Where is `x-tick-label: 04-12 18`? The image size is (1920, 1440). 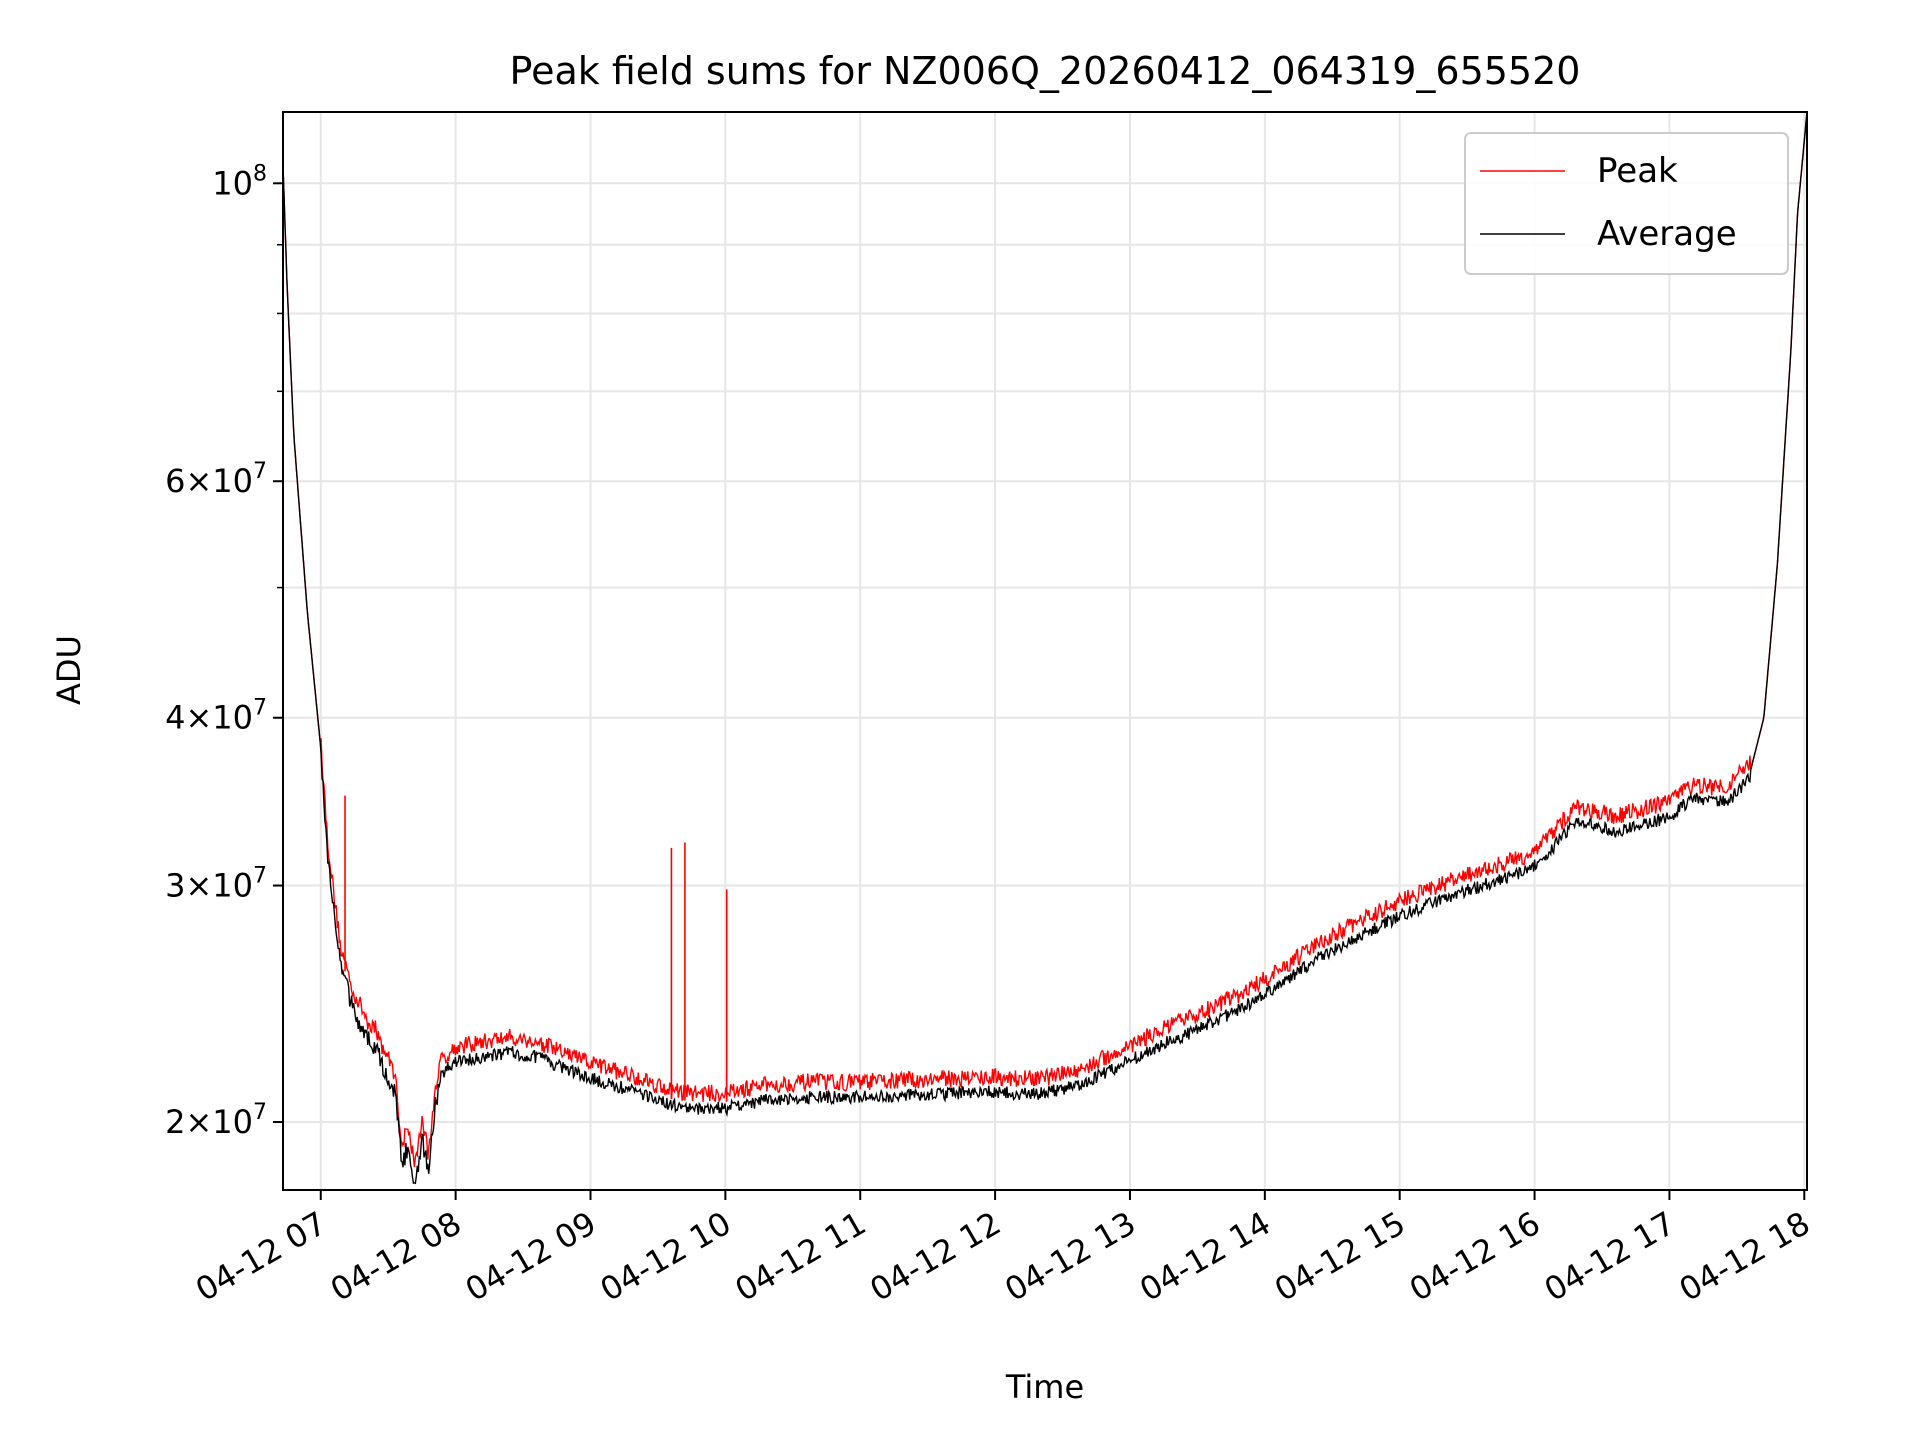
x-tick-label: 04-12 18 is located at coordinates (1745, 1256).